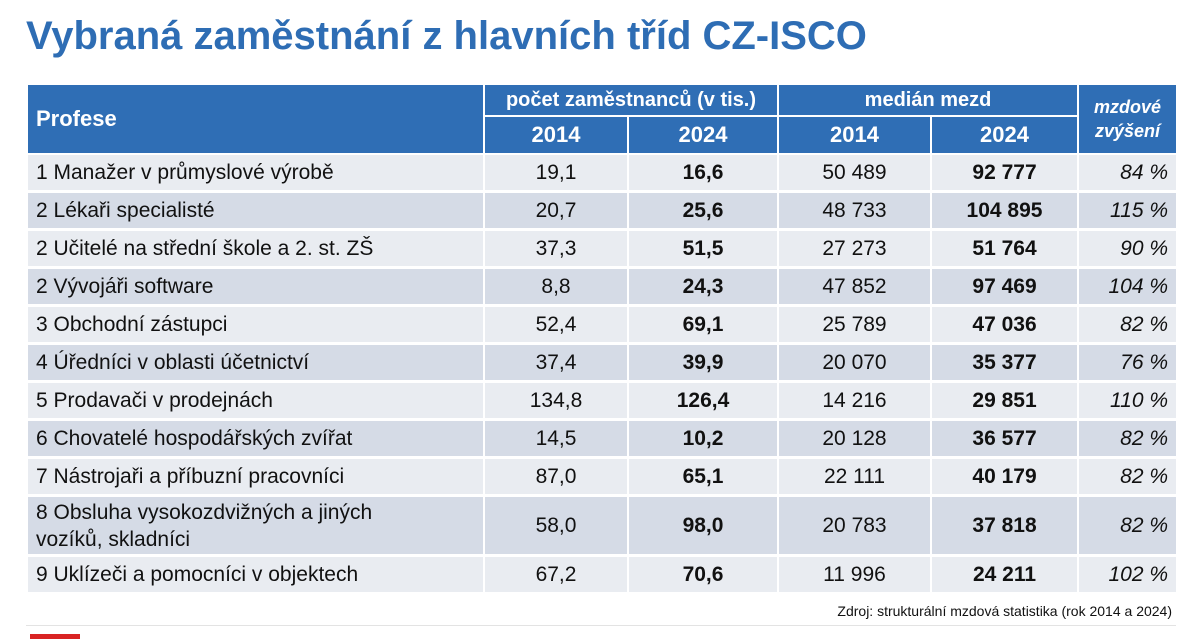 The height and width of the screenshot is (639, 1200). Describe the element at coordinates (703, 211) in the screenshot. I see `employees-2024: 25,6` at that location.